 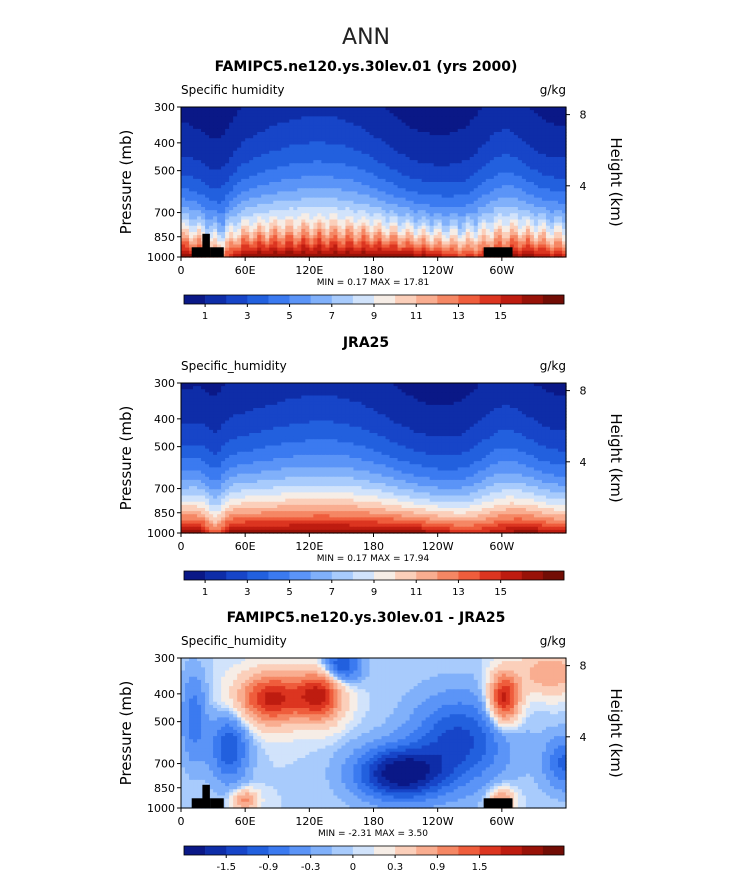 I want to click on colorbar-label: 0.3, so click(x=395, y=867).